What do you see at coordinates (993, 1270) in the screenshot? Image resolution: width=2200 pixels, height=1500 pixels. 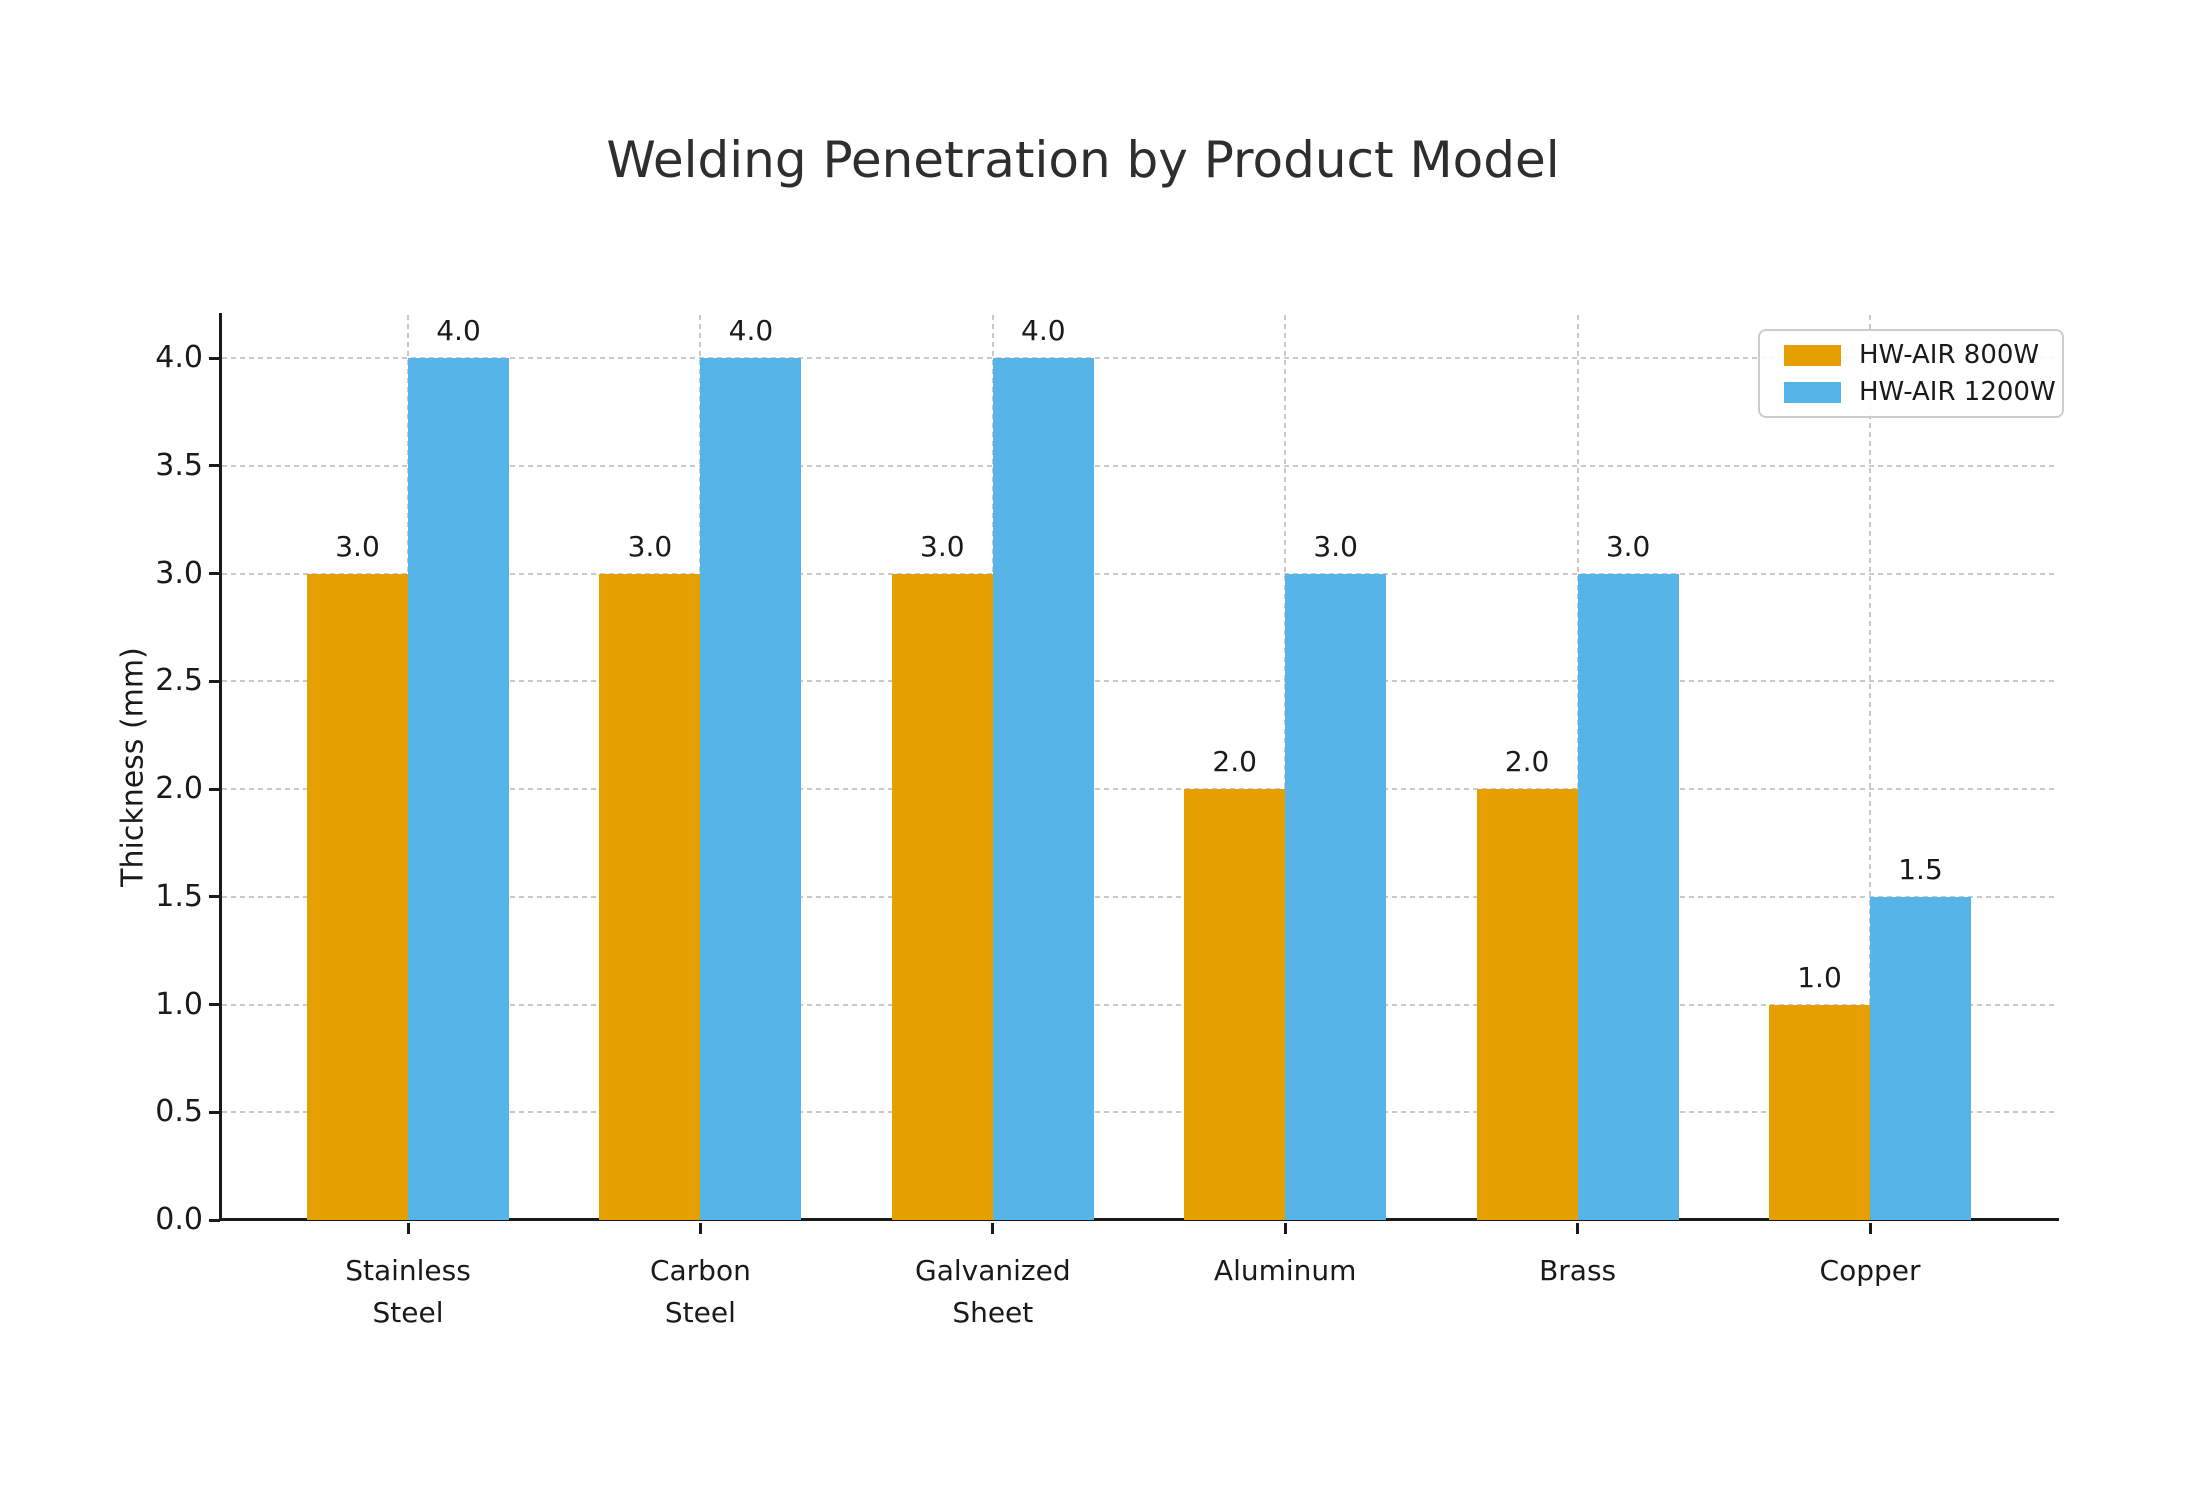 I see `x-category-label: Galvanized` at bounding box center [993, 1270].